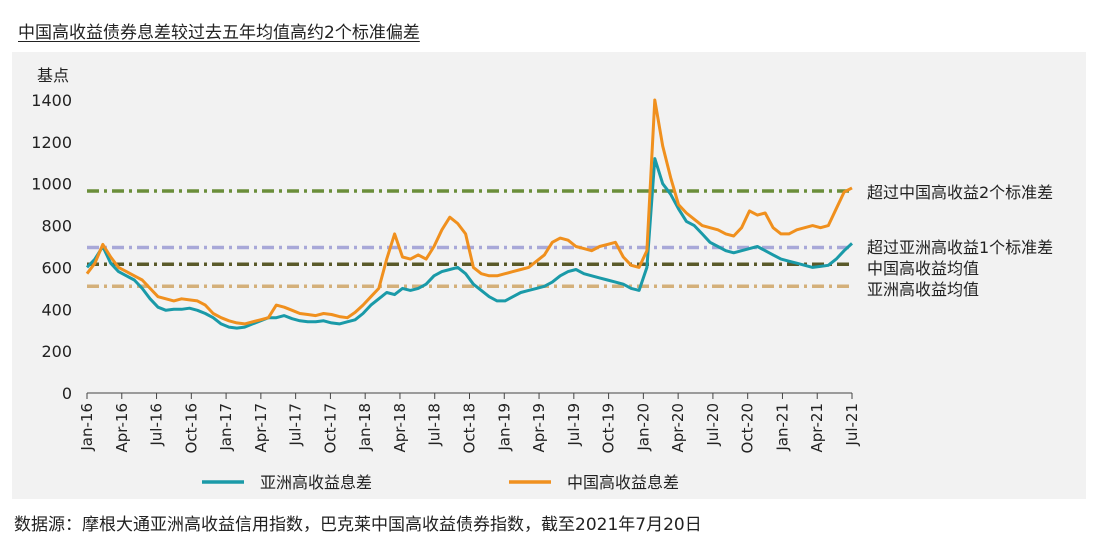  What do you see at coordinates (470, 428) in the screenshot?
I see `x-tick-label: Oct-18` at bounding box center [470, 428].